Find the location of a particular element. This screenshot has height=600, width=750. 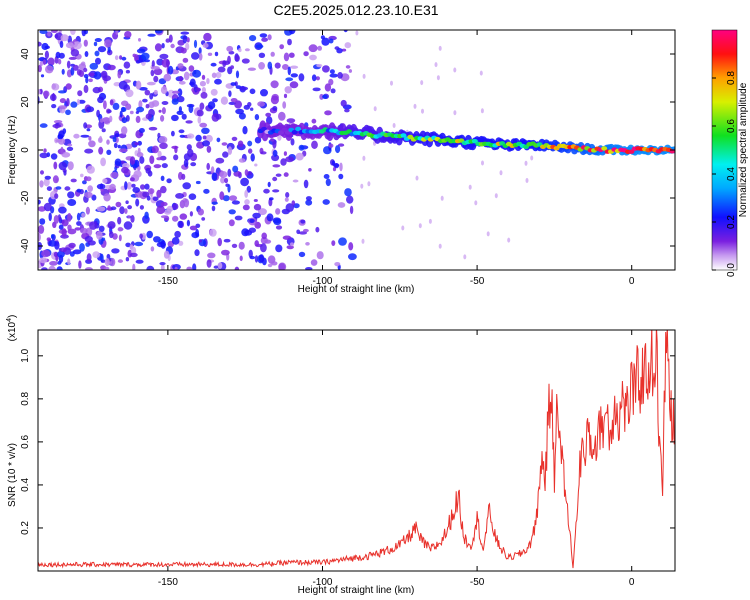

colorbar-tick-label: 0.4 is located at coordinates (731, 174).